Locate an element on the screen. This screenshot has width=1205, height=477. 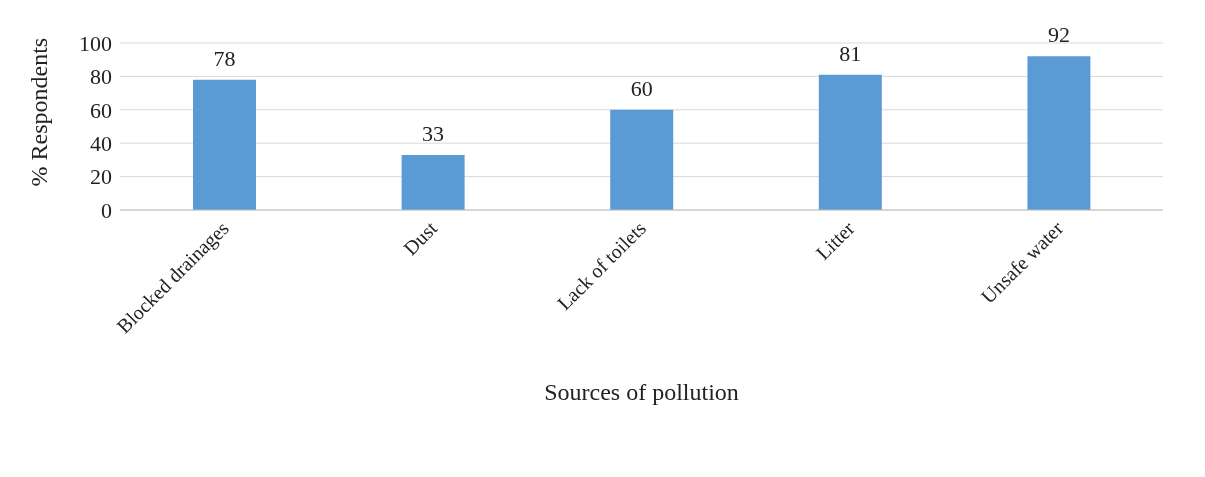
data-label: 60 is located at coordinates (641, 88).